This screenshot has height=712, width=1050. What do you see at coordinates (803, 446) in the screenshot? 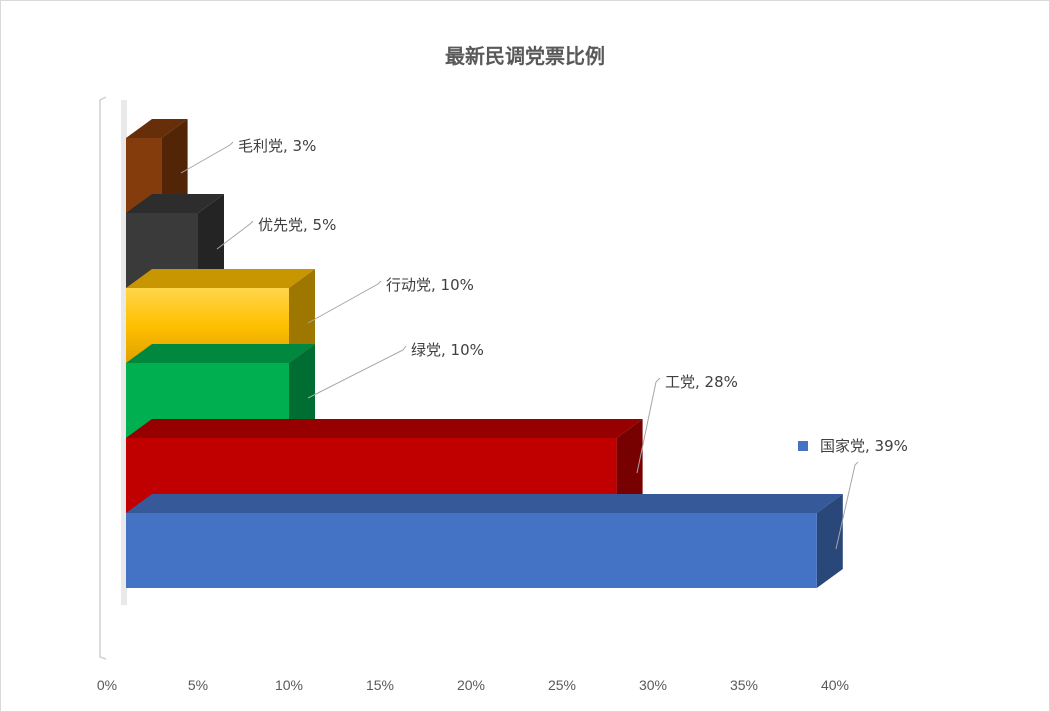
I see `legend-key` at bounding box center [803, 446].